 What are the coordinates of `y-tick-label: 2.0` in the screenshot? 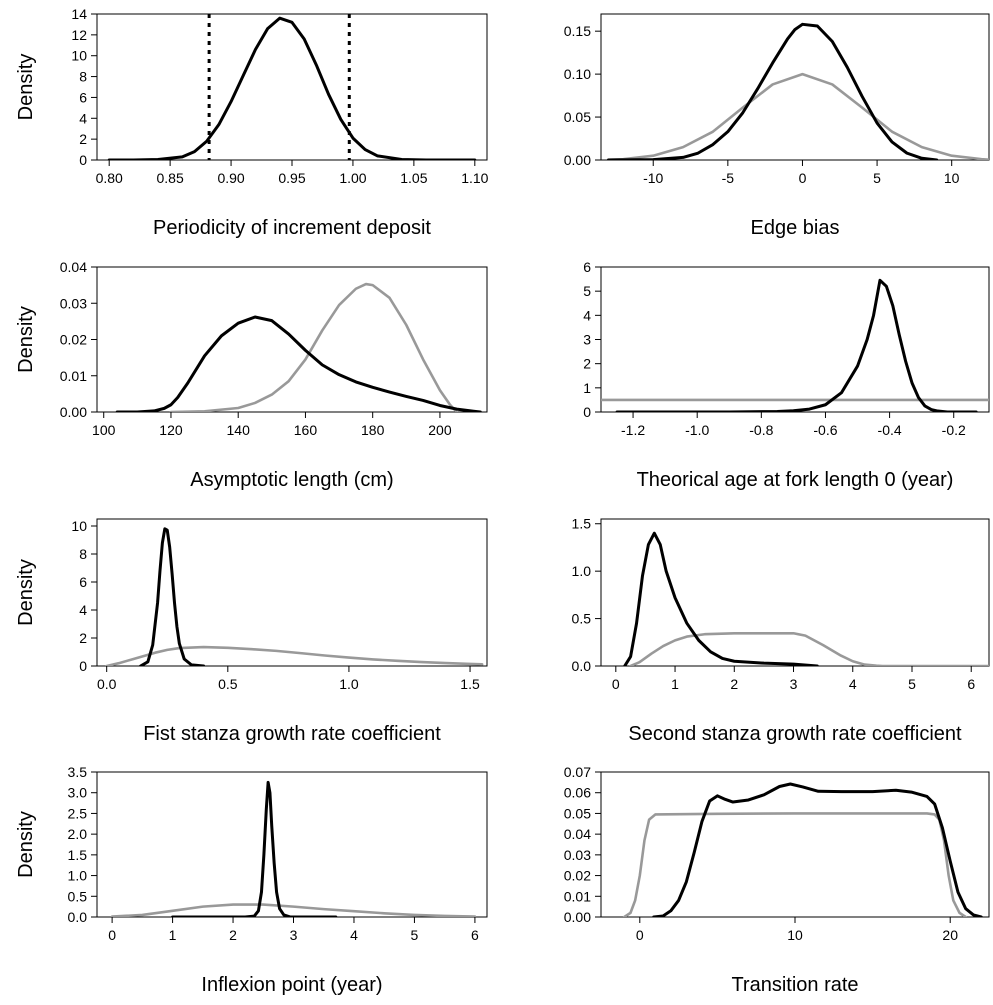 It's located at (78, 834).